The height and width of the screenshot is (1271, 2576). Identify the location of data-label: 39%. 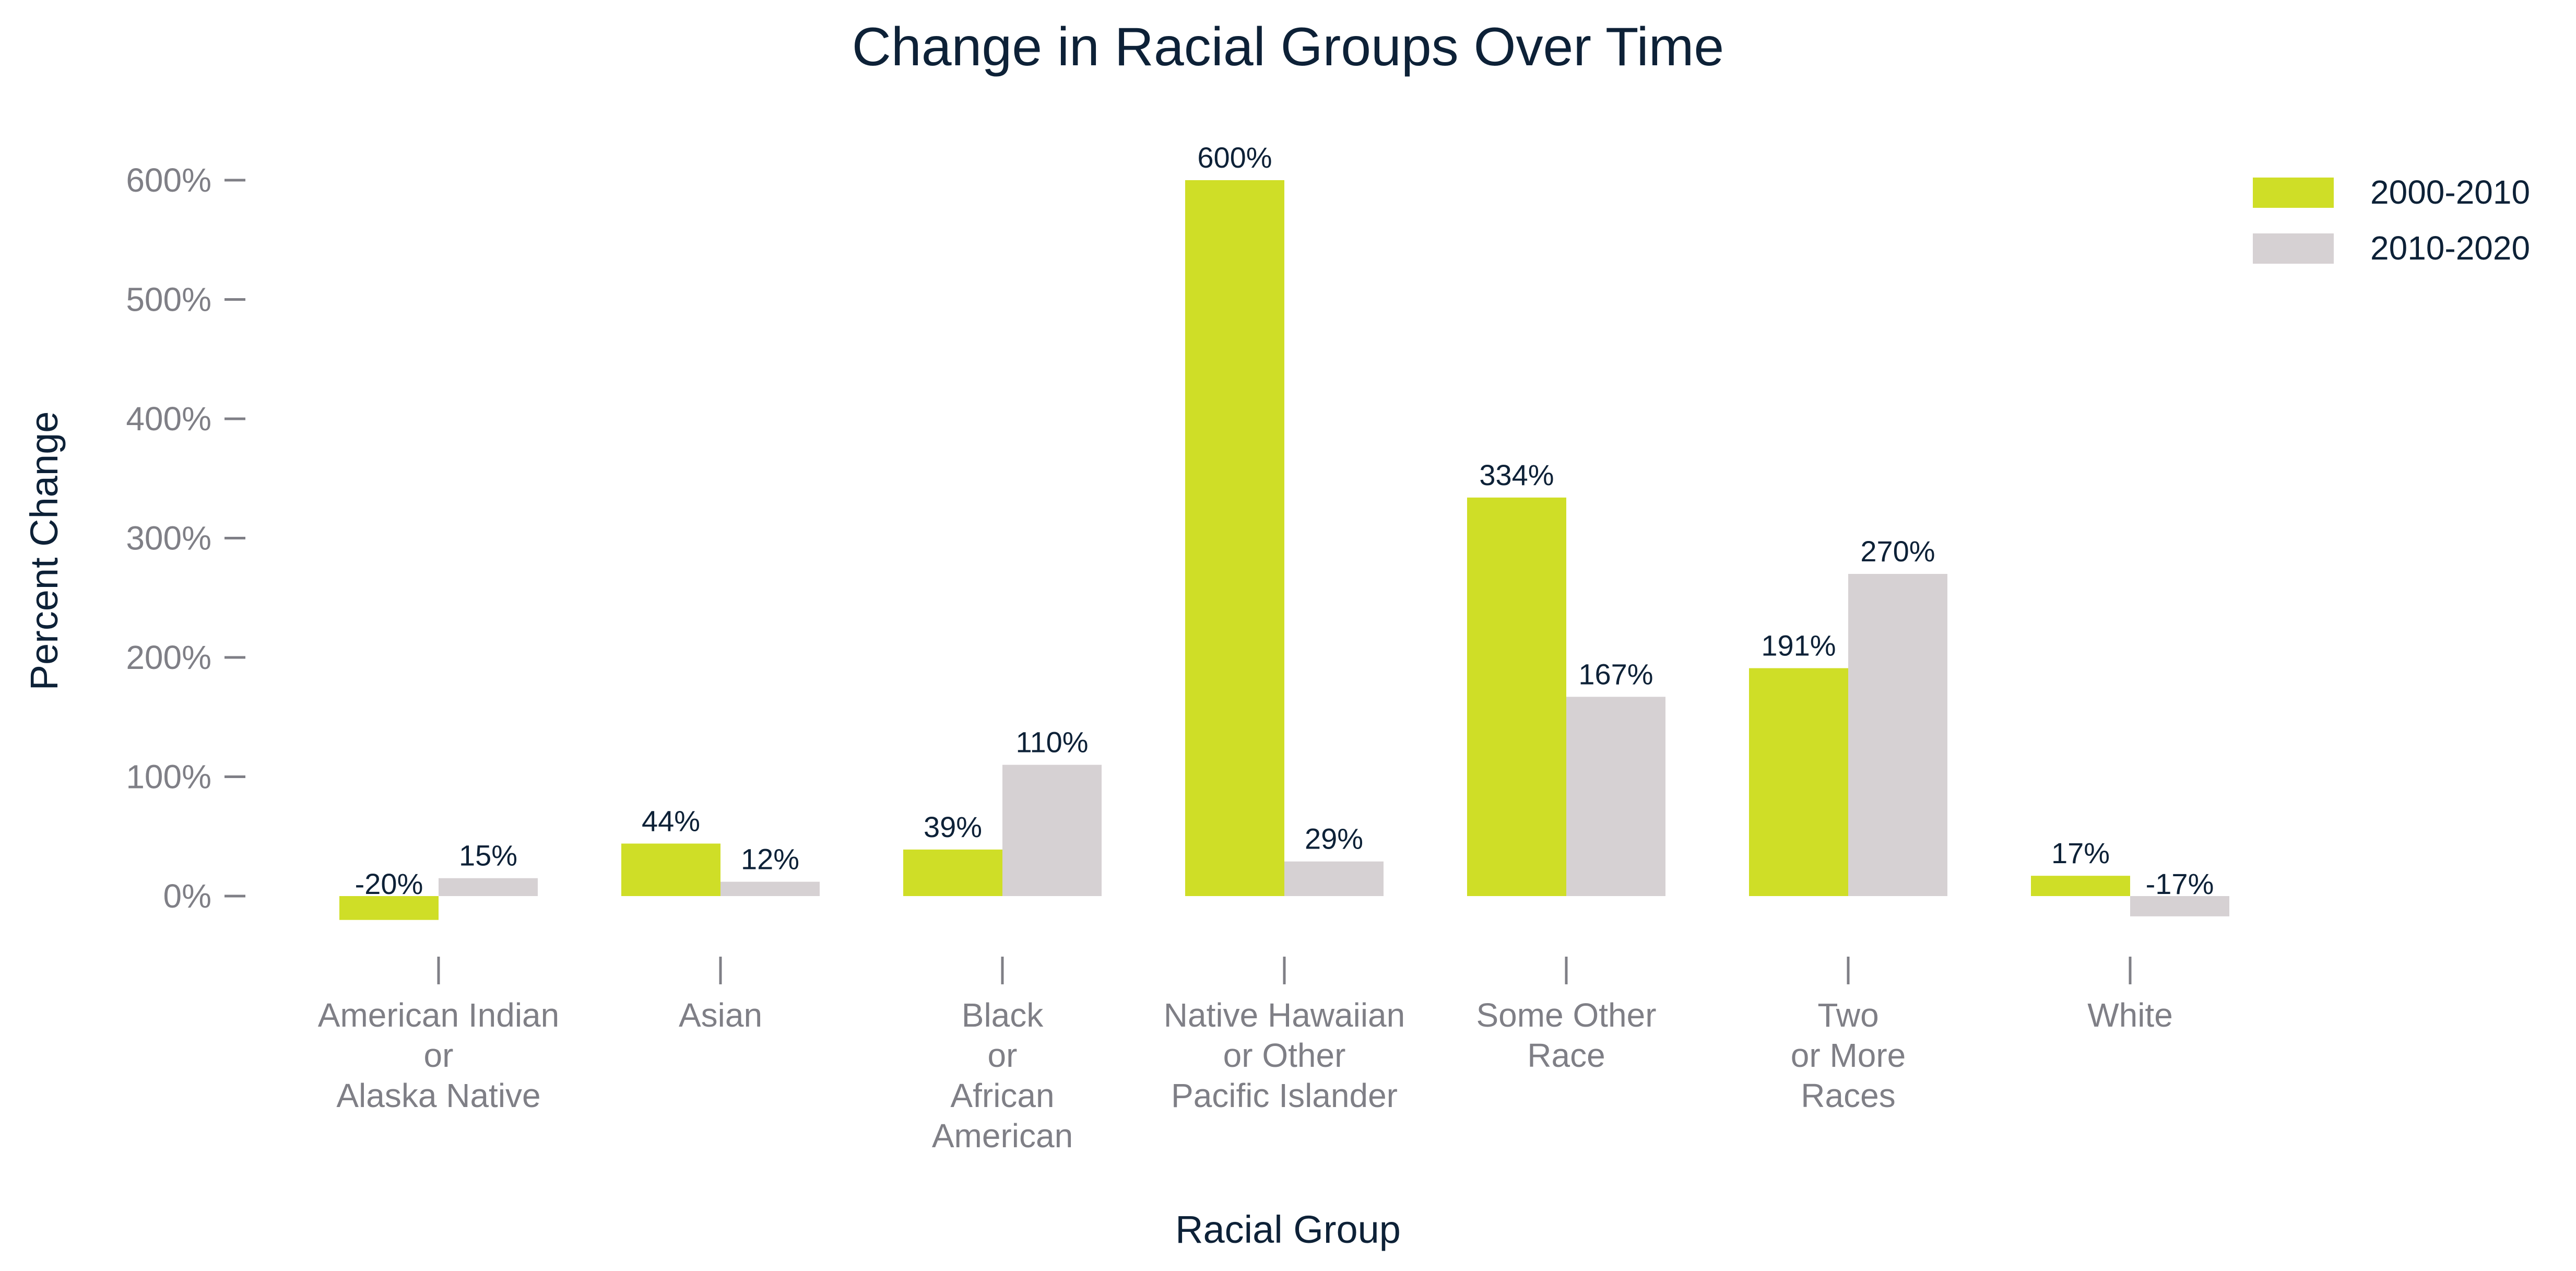
(953, 826).